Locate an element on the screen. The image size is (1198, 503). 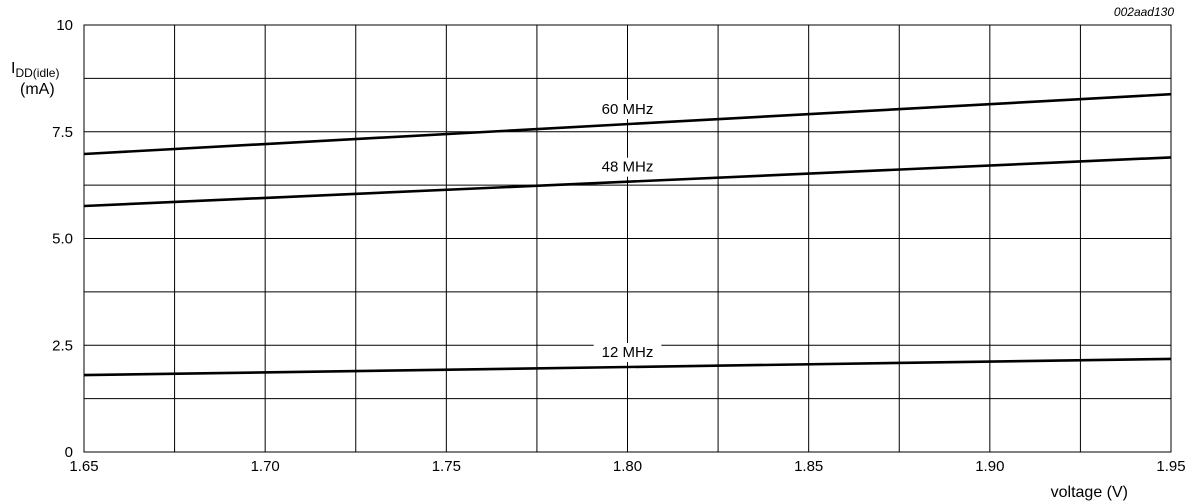
y-tick-label: 7.5 is located at coordinates (62, 132).